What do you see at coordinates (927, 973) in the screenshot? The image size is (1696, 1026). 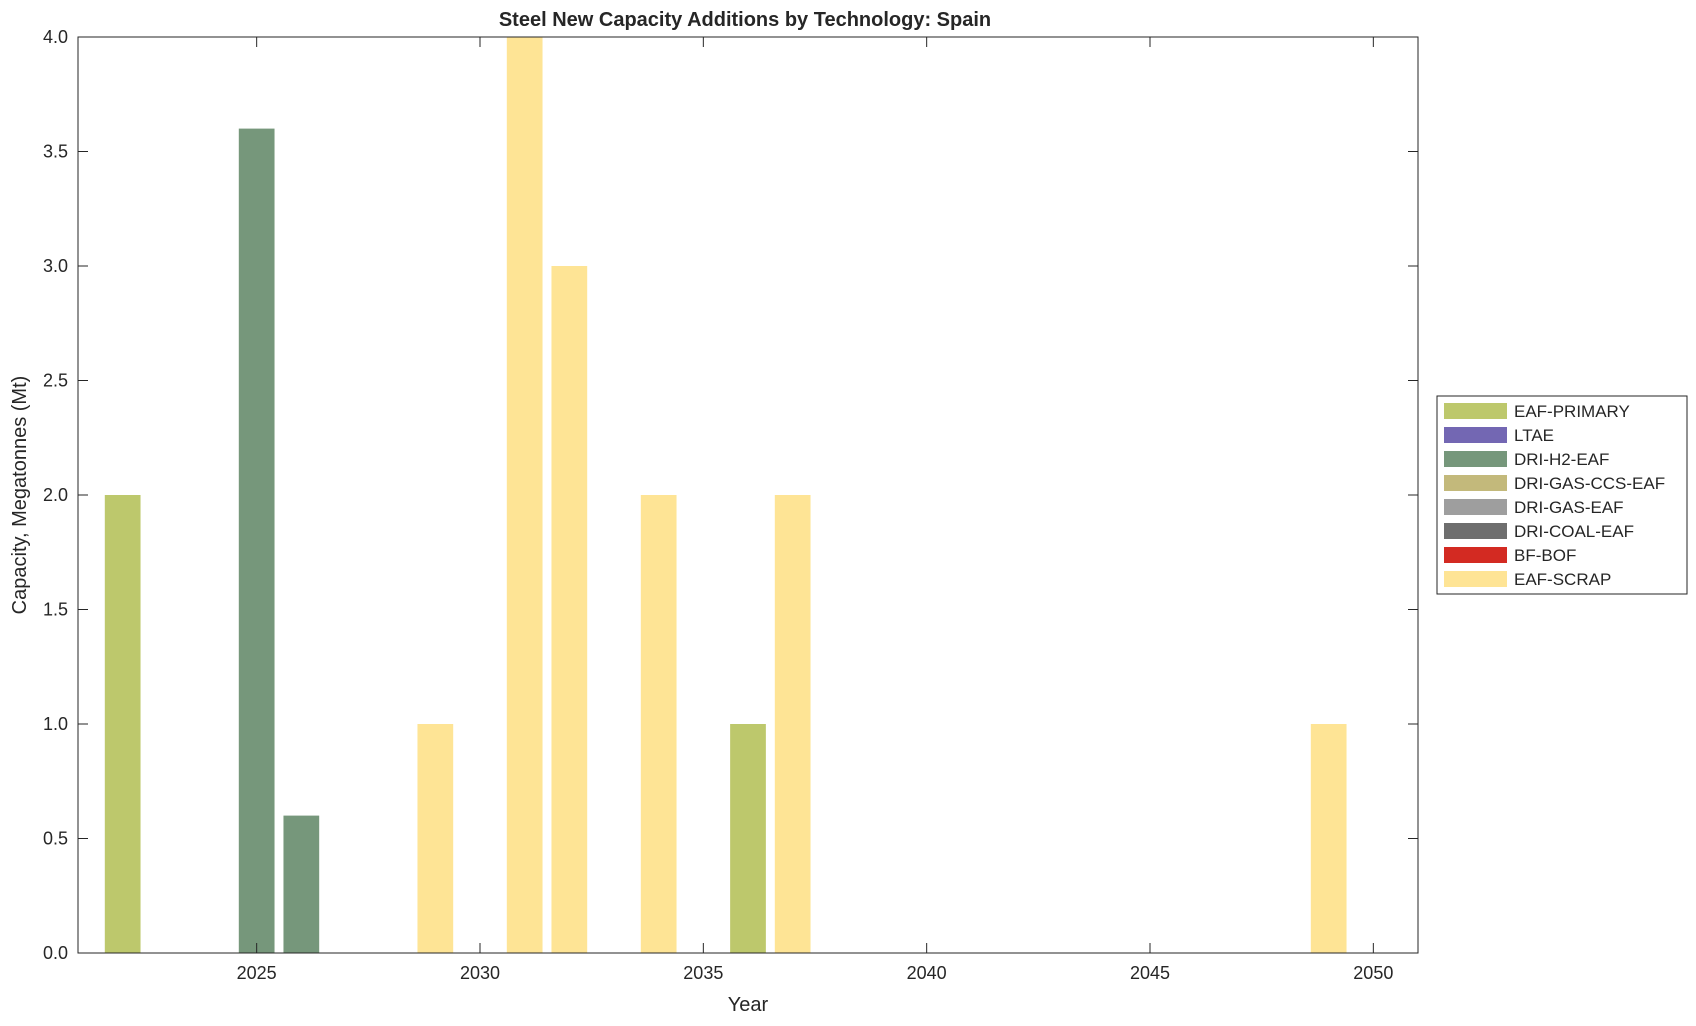 I see `x-tick-label: 2040` at bounding box center [927, 973].